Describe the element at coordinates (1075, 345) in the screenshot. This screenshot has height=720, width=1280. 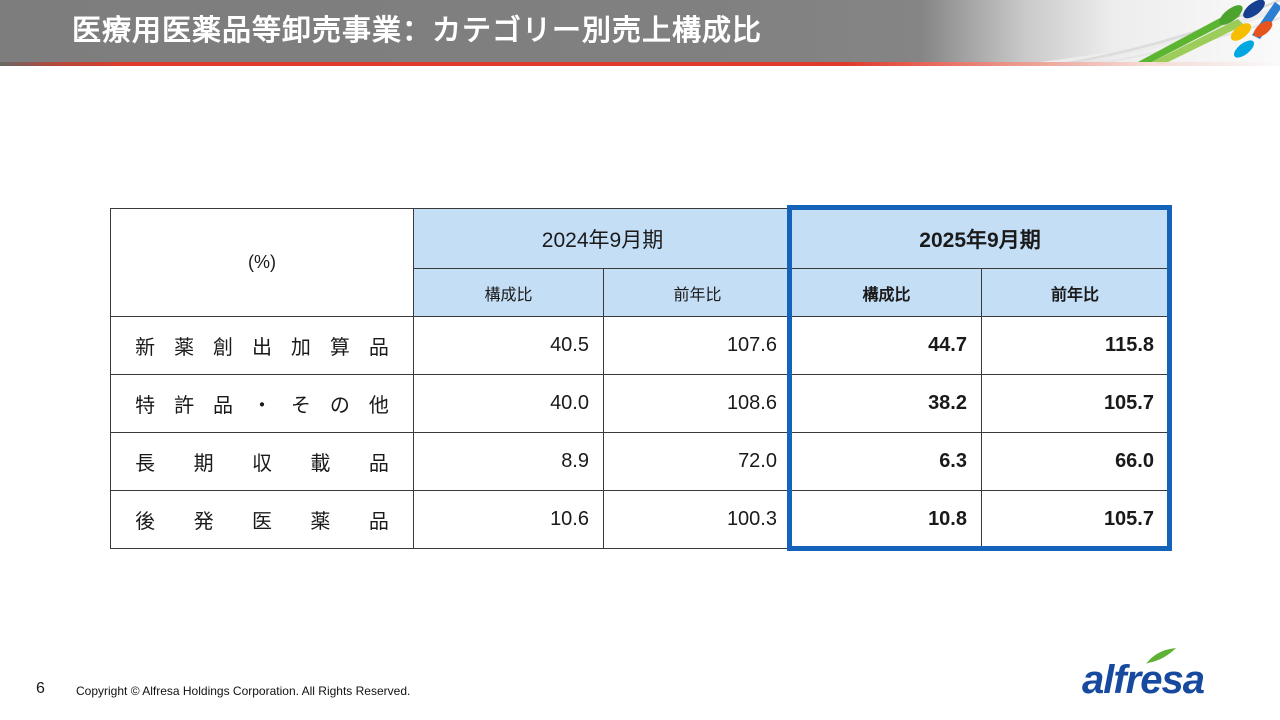
I see `value-cell: 115.8` at that location.